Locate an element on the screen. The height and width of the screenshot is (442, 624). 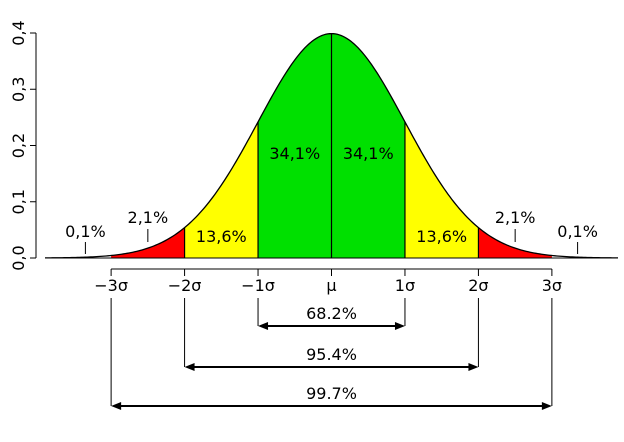
y-tick-label: 0,1 is located at coordinates (18, 201).